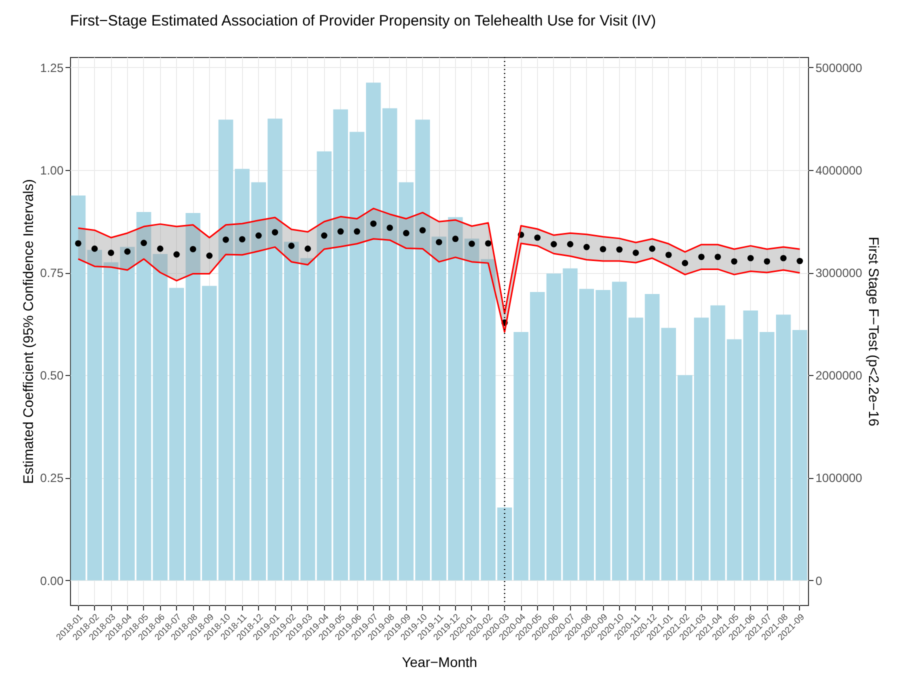 The image size is (902, 675). Describe the element at coordinates (874, 331) in the screenshot. I see `y2-axis-title: First Stage F−Test (p<2.2e−16` at that location.